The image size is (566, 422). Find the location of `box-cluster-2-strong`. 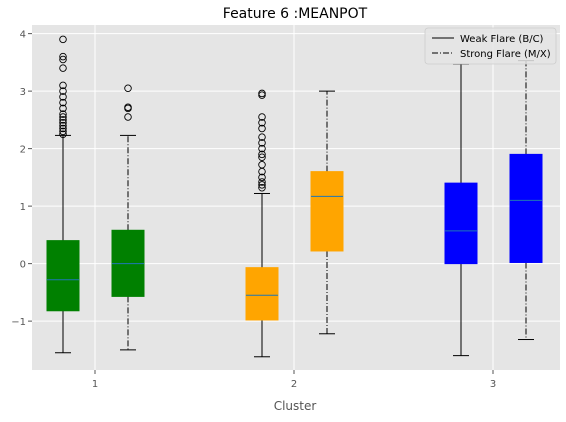

box-cluster-2-strong is located at coordinates (327, 212).